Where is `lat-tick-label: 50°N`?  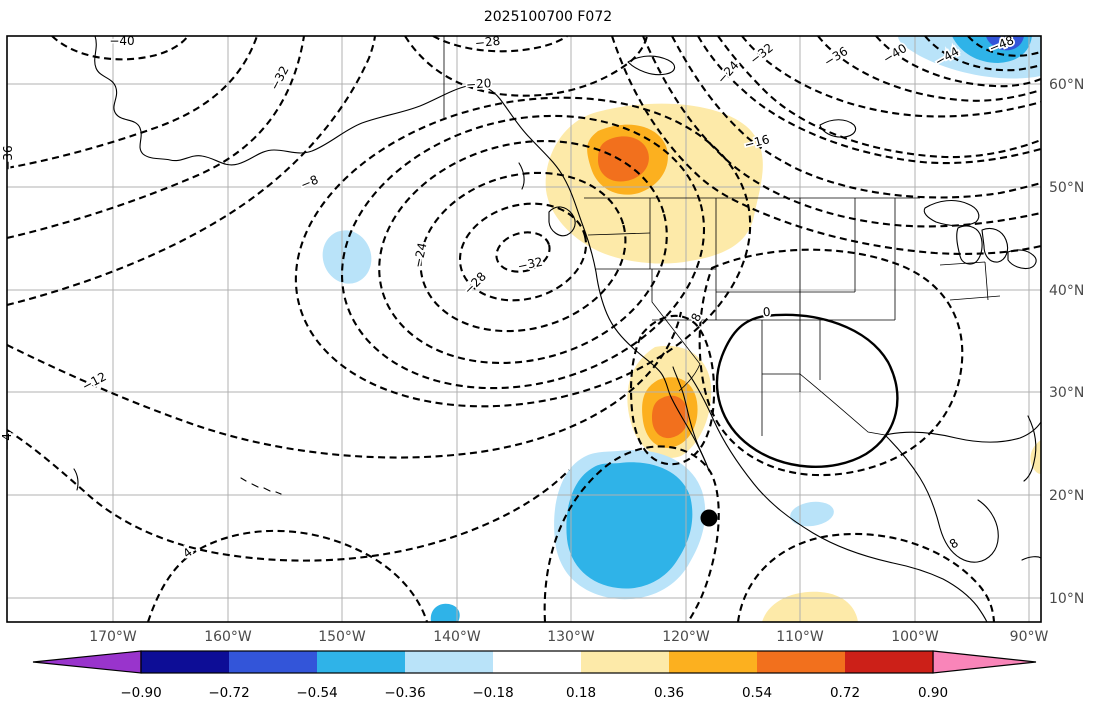 lat-tick-label: 50°N is located at coordinates (1066, 188).